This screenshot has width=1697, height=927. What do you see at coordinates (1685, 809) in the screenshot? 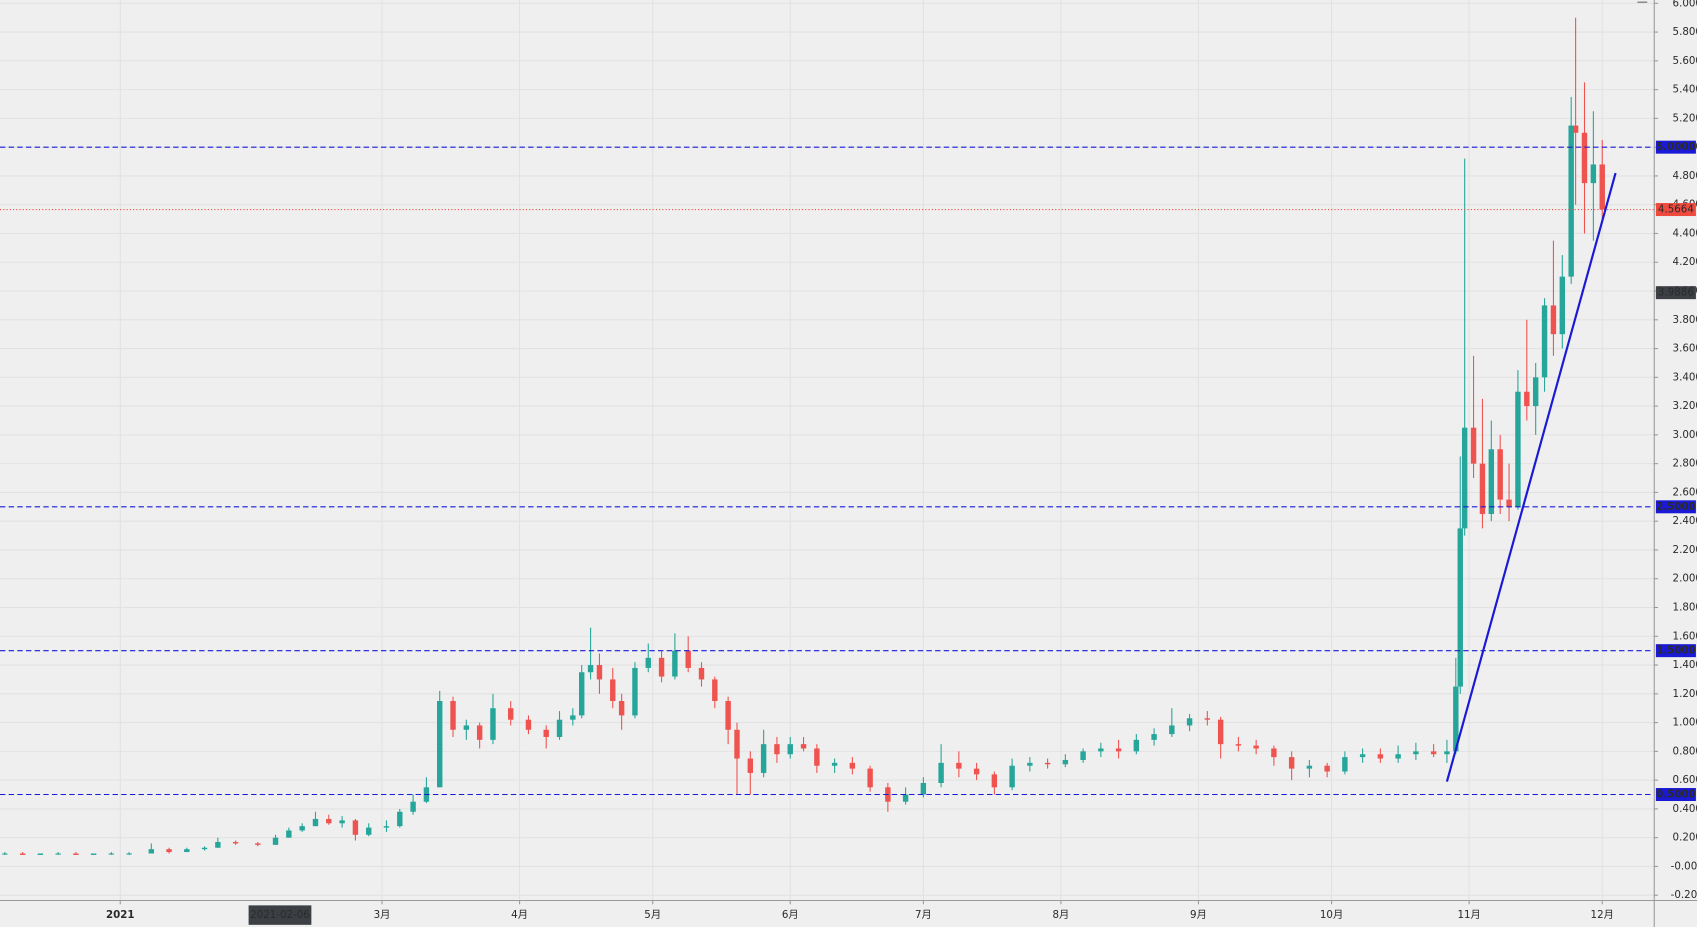
I see `y-tick-label: 0.4000` at bounding box center [1685, 809].